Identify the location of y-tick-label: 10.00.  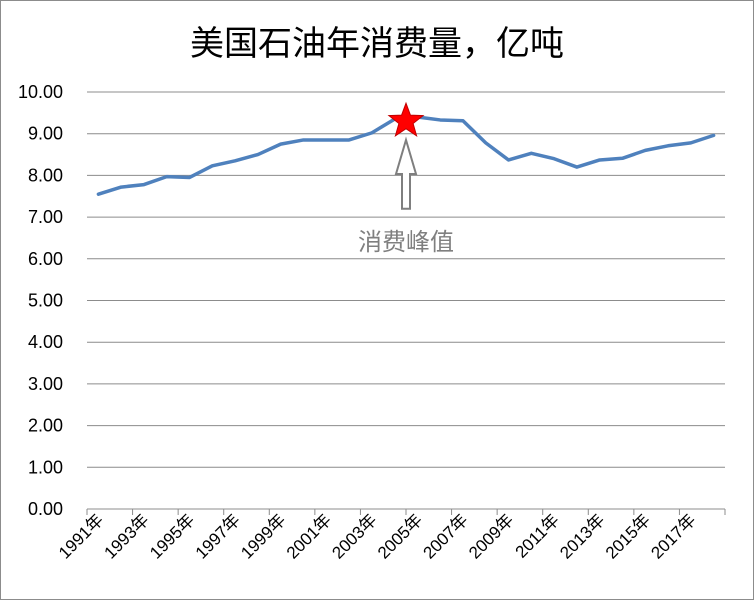
(40, 92).